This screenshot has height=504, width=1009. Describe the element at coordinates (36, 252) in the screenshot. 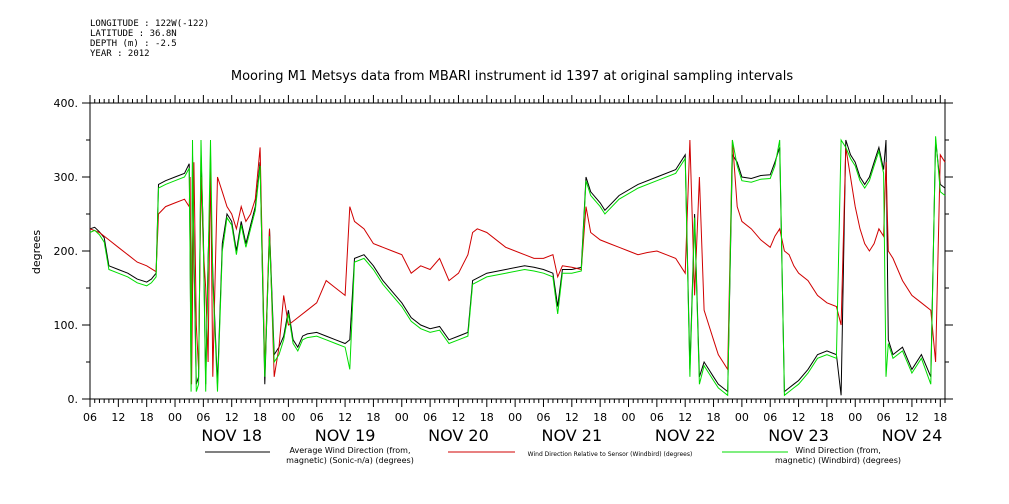

I see `y-axis-label: degrees` at that location.